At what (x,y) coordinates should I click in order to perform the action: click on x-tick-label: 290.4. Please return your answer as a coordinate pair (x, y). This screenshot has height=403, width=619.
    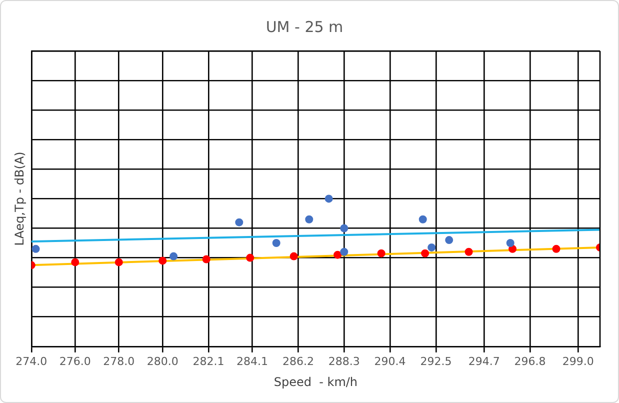
    Looking at the image, I should click on (390, 361).